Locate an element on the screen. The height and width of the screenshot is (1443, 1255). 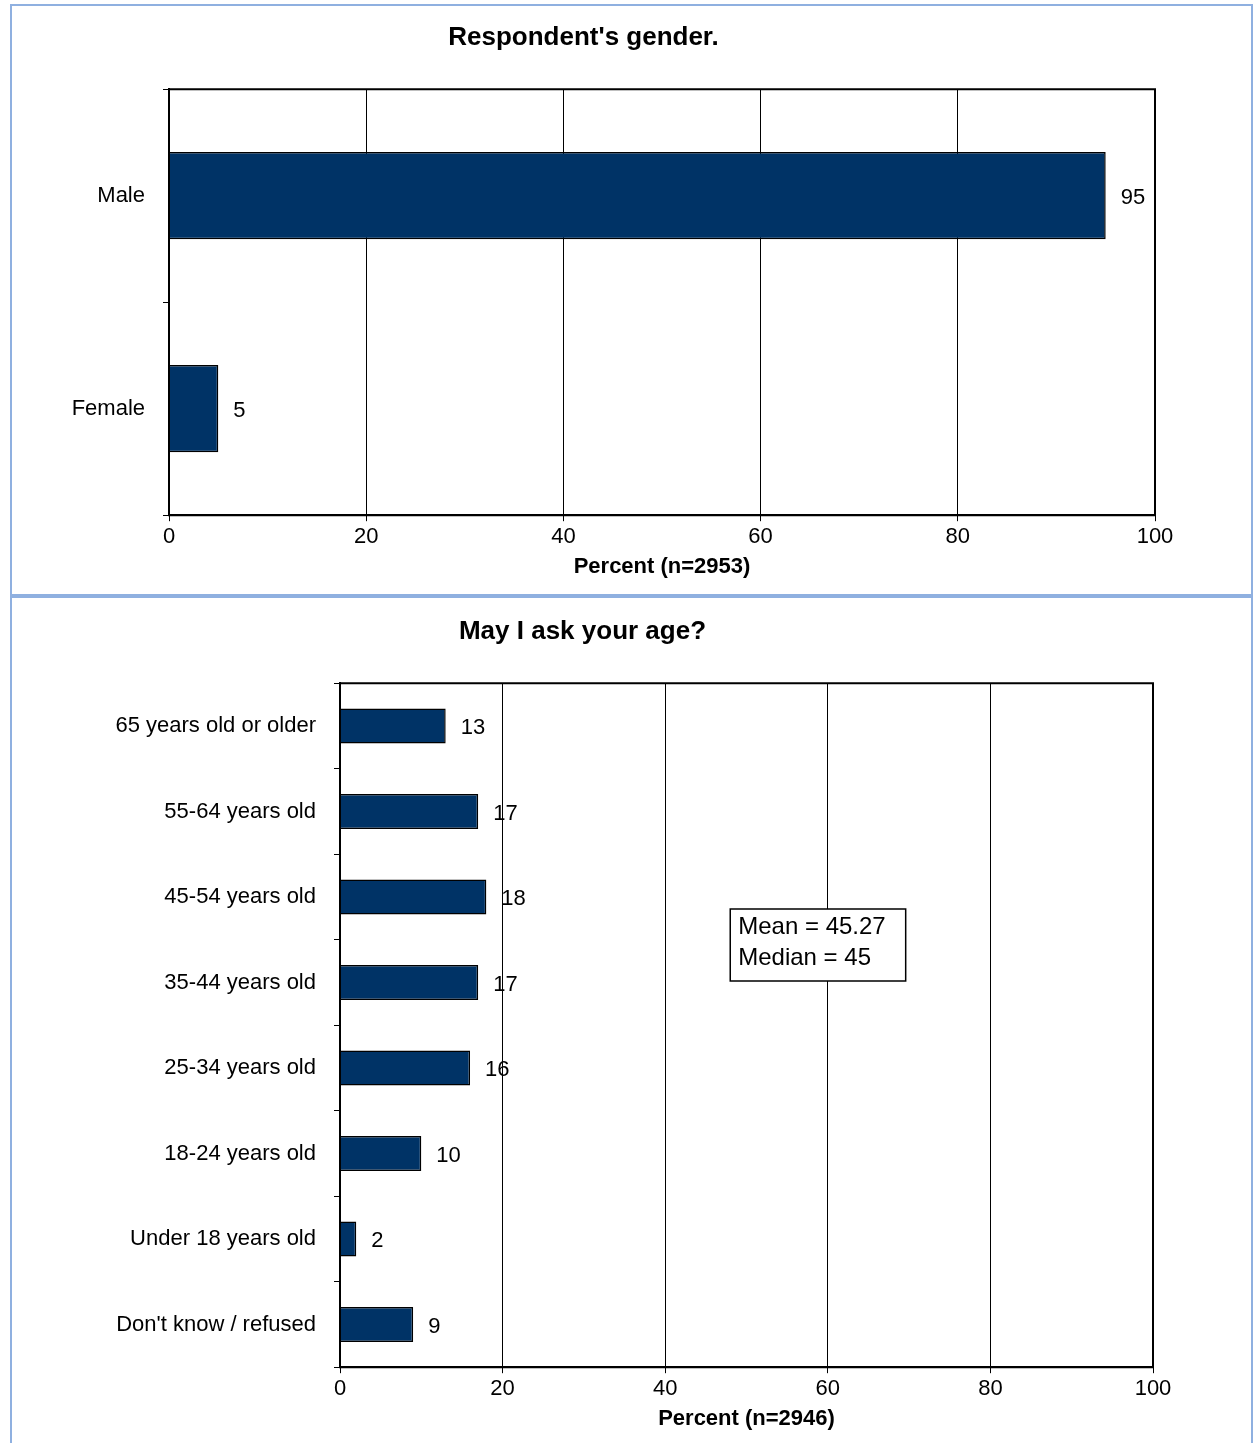
data-label: 9 is located at coordinates (434, 1325).